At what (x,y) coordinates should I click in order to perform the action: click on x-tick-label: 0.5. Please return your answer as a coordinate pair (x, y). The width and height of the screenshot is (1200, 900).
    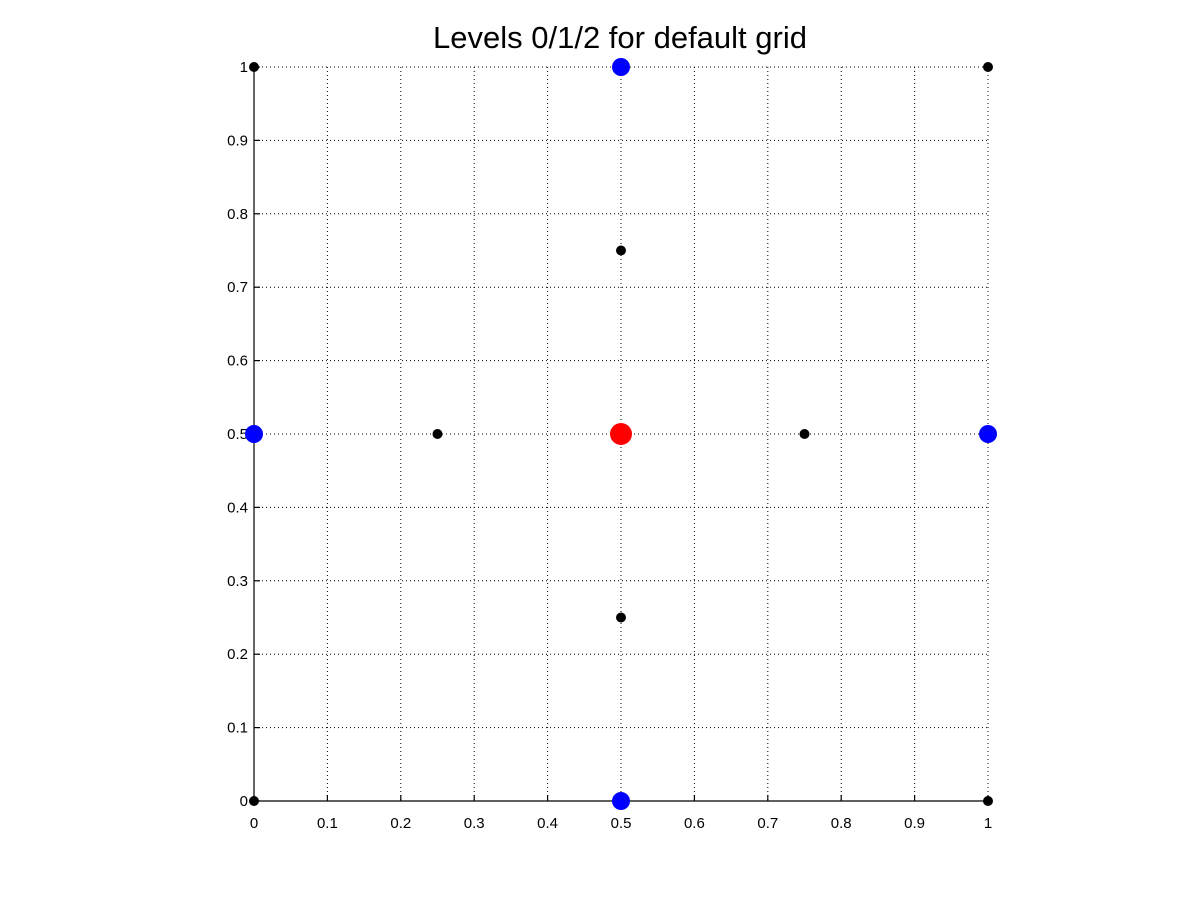
    Looking at the image, I should click on (621, 823).